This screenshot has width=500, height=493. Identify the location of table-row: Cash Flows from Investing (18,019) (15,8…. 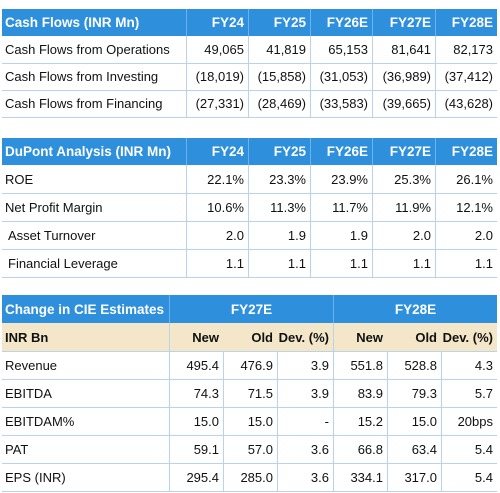
(249, 77).